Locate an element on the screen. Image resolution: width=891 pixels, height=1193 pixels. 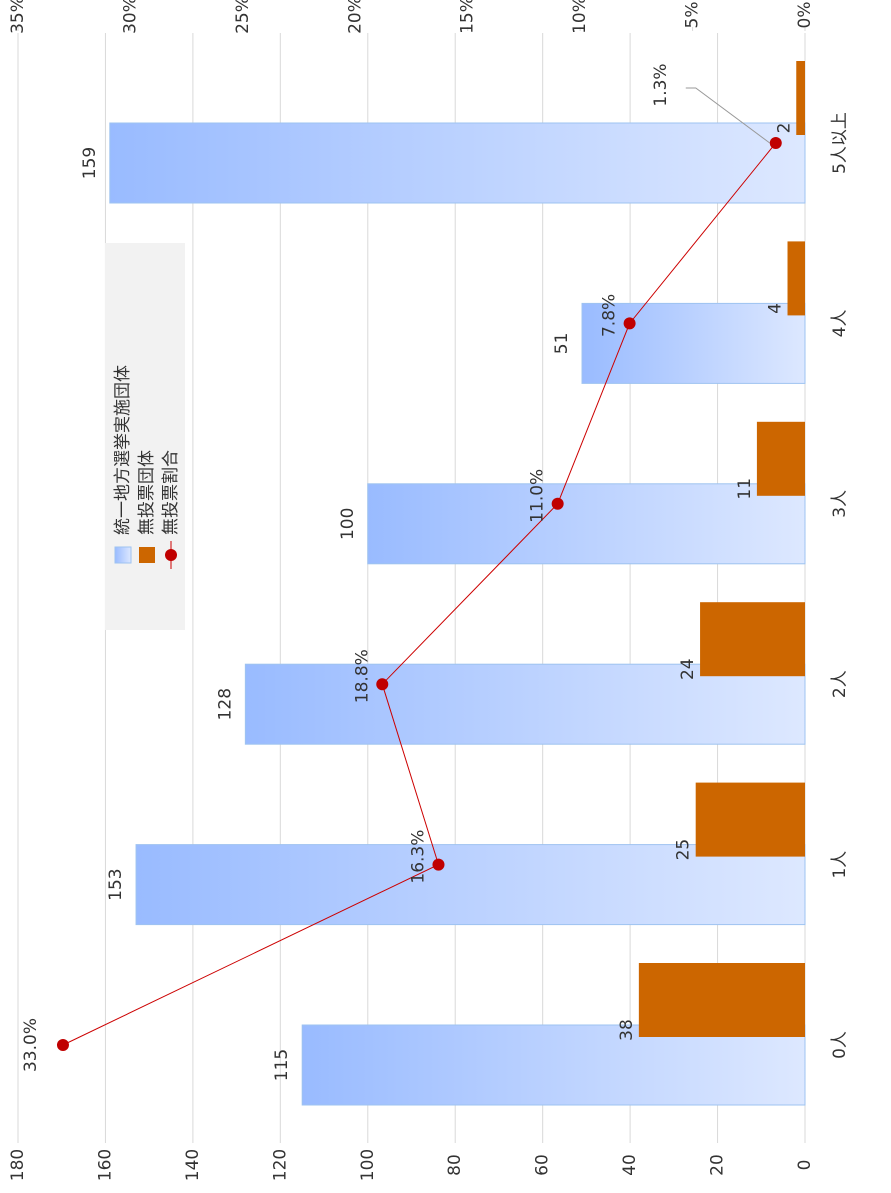
legend-label: 統一地方選挙実施団体 is located at coordinates (123, 450).